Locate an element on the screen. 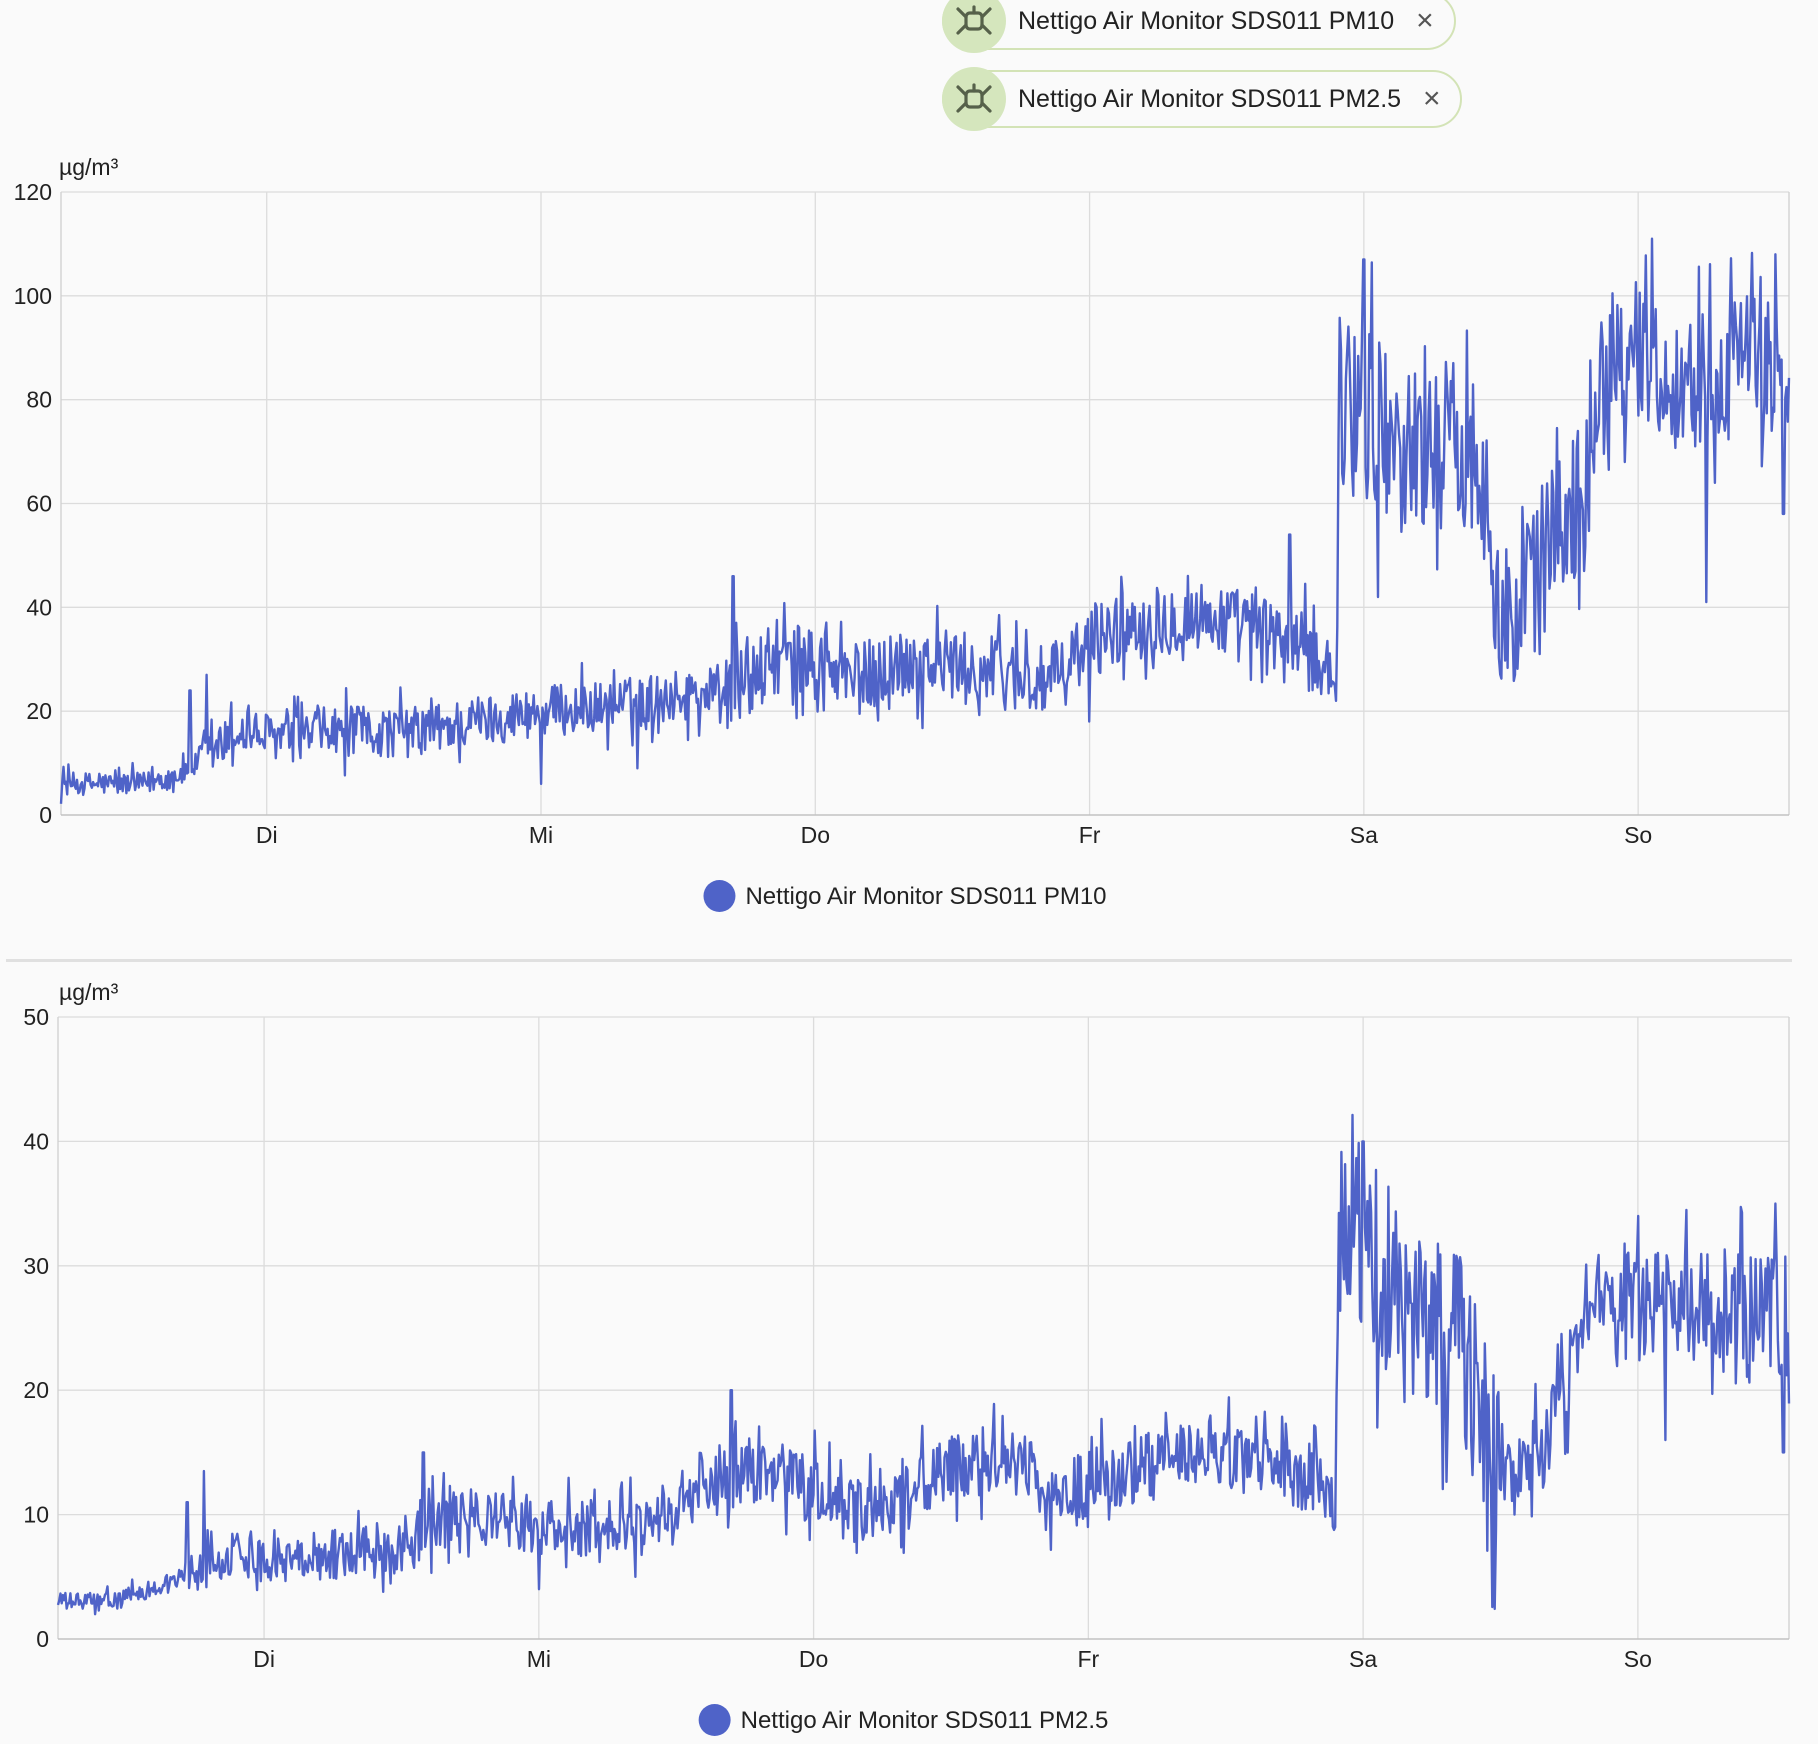 This screenshot has width=1818, height=1744. y-tick-label: 30 is located at coordinates (36, 1266).